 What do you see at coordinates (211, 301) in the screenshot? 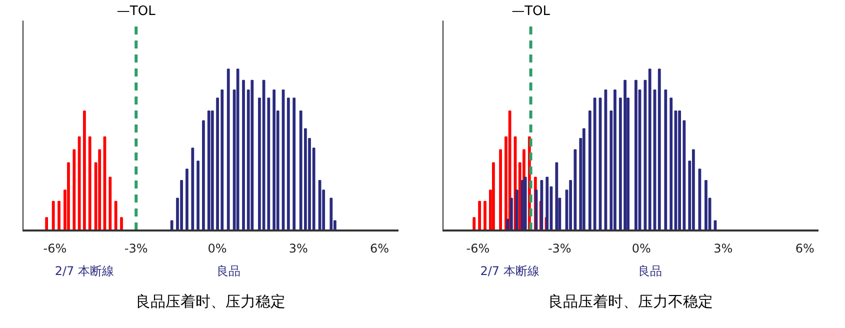
I see `x-axis-title: 良品压着时、压力稳定` at bounding box center [211, 301].